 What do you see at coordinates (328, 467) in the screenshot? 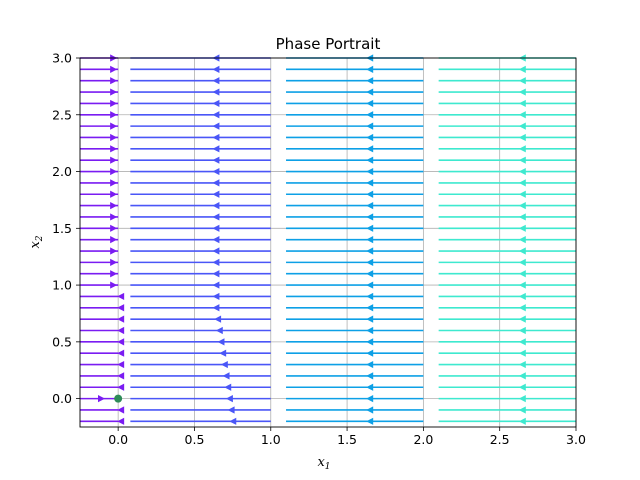
I see `x-axis-label-sub: 1` at bounding box center [328, 467].